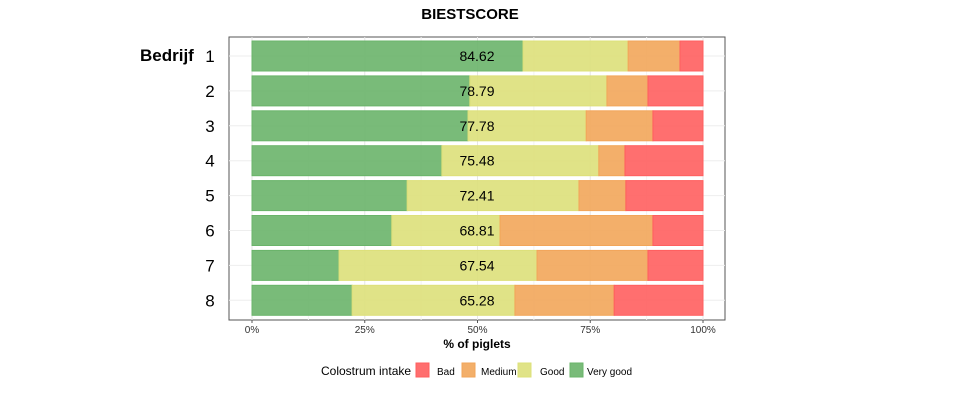 This screenshot has height=405, width=978. Describe the element at coordinates (470, 14) in the screenshot. I see `chart-title: BIESTSCORE` at that location.